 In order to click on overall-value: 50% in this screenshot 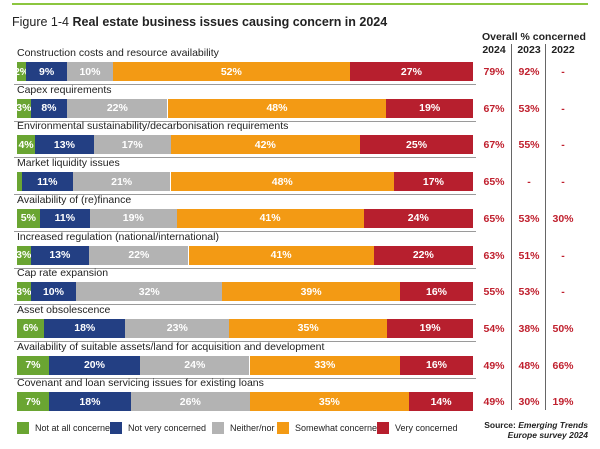, I will do `click(563, 328)`.